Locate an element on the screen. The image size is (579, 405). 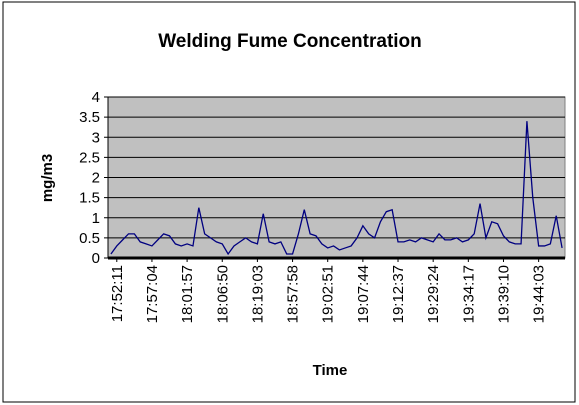
y-tick-label: 3.5 is located at coordinates (89, 117).